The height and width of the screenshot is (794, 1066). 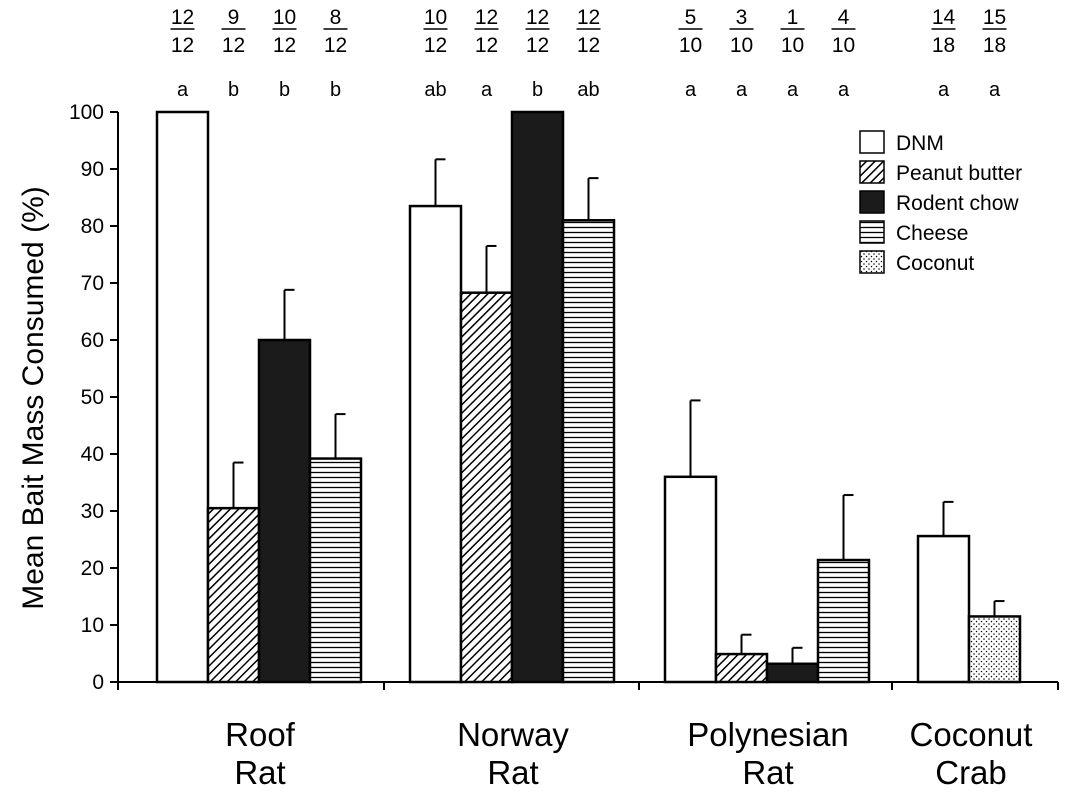 I want to click on bar-group-item: a 15 18, so click(x=994, y=345).